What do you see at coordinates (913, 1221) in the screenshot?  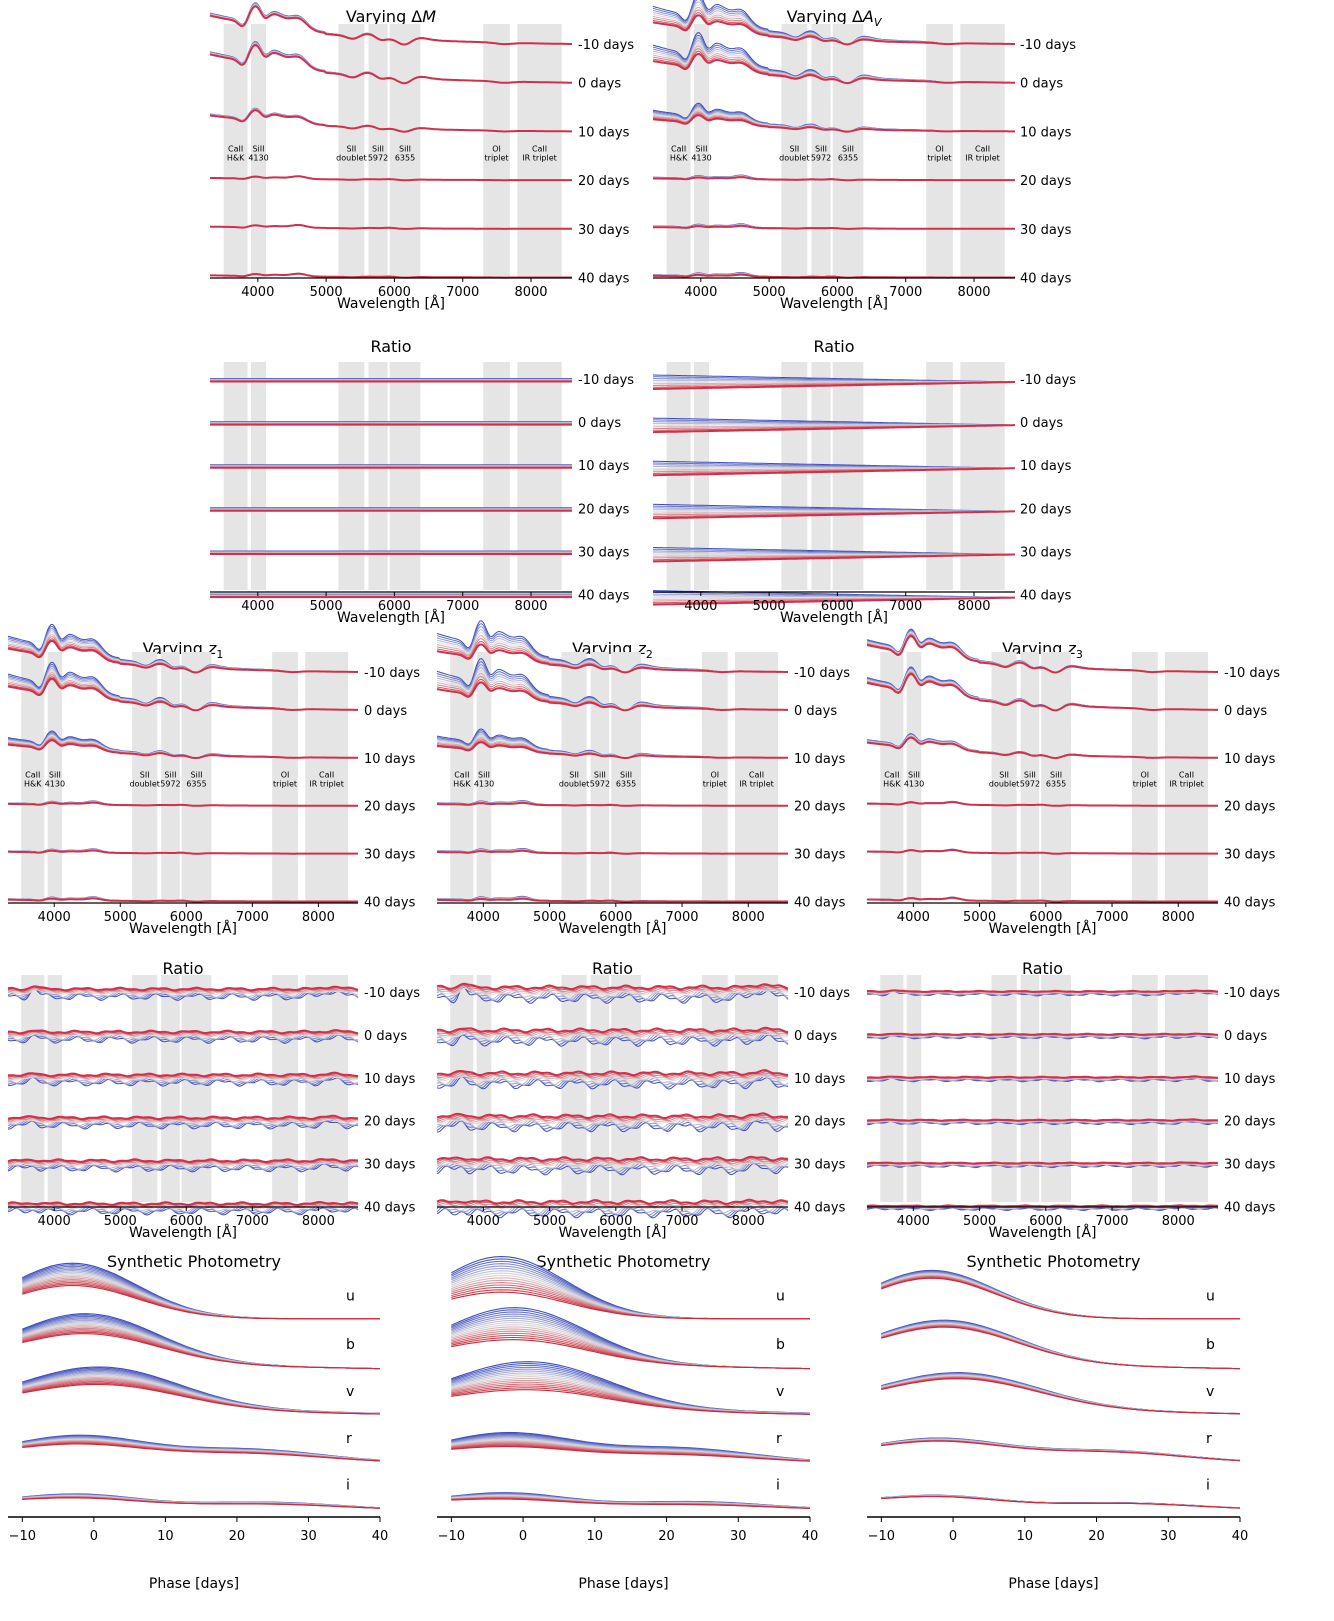 I see `x-tick-label: 4000` at bounding box center [913, 1221].